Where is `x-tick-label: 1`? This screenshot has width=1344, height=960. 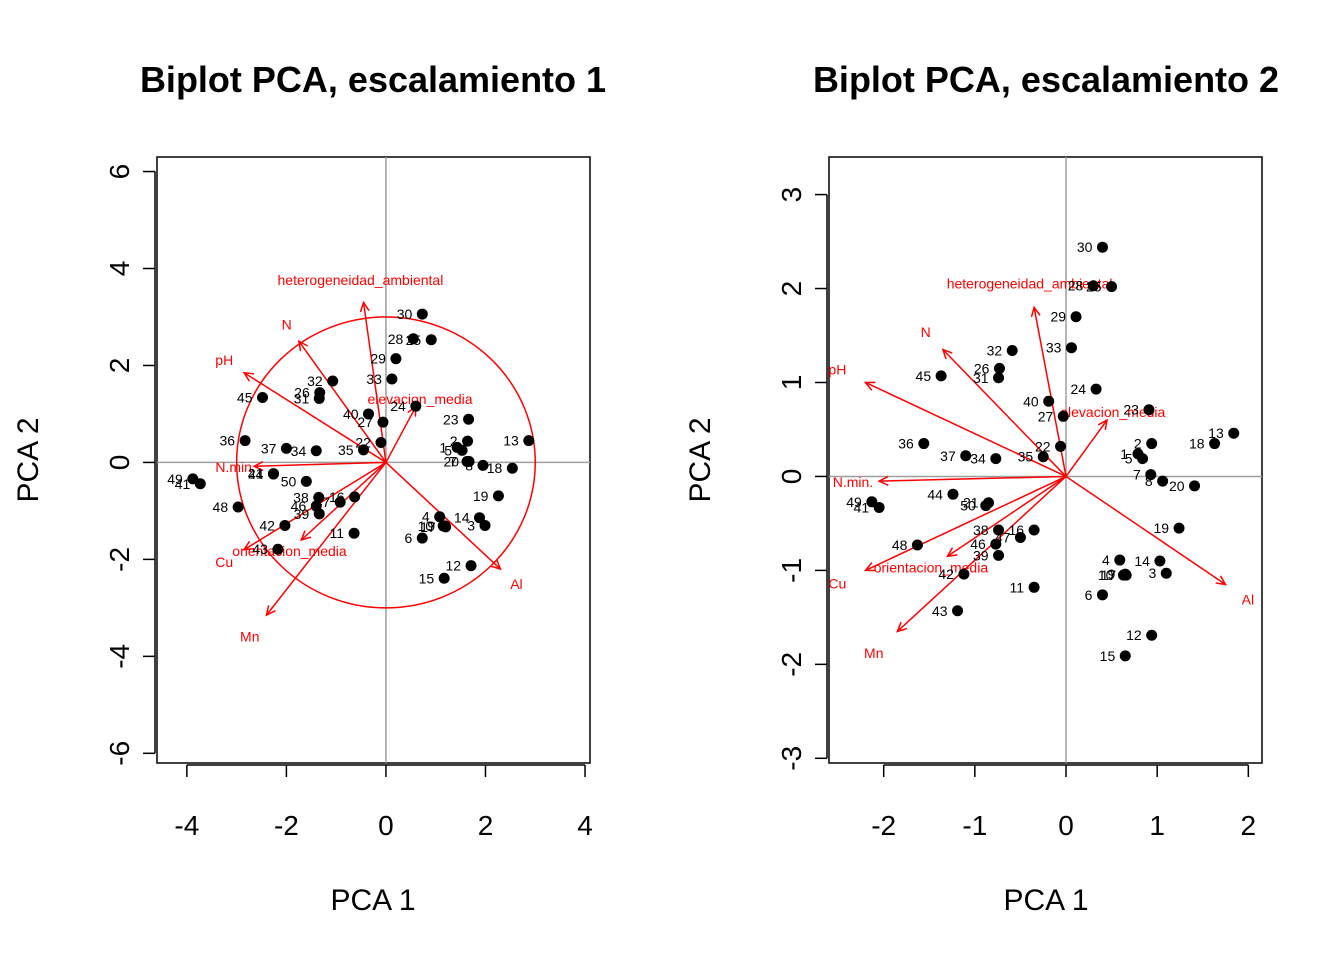
x-tick-label: 1 is located at coordinates (1157, 825).